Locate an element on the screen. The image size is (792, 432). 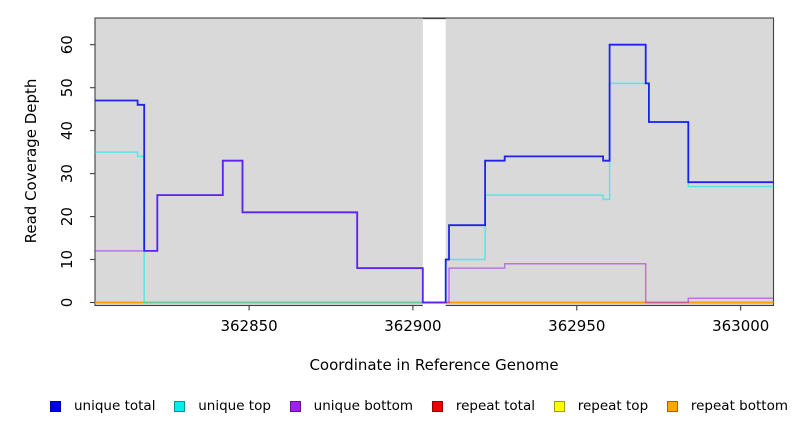
legend-item-repeat-top: repeat top is located at coordinates (601, 406).